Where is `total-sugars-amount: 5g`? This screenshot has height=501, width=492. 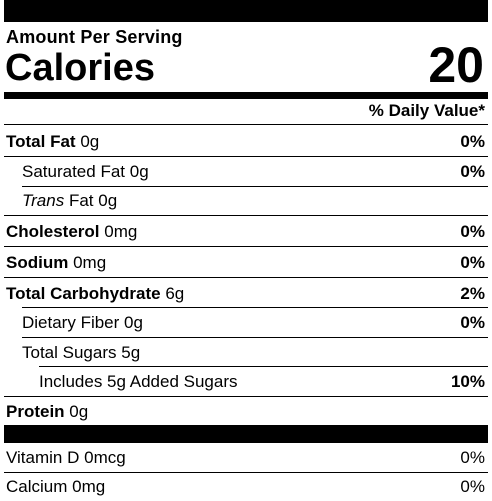 total-sugars-amount: 5g is located at coordinates (131, 352).